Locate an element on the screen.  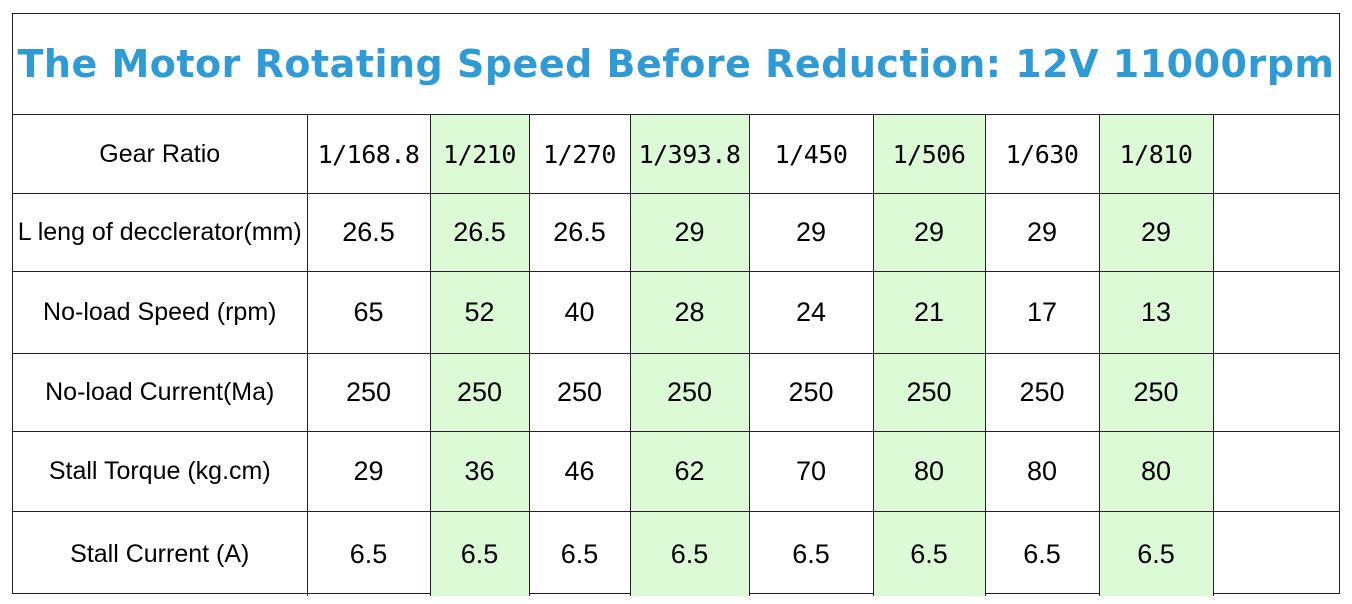
table-cell: 1/393.8 is located at coordinates (689, 154).